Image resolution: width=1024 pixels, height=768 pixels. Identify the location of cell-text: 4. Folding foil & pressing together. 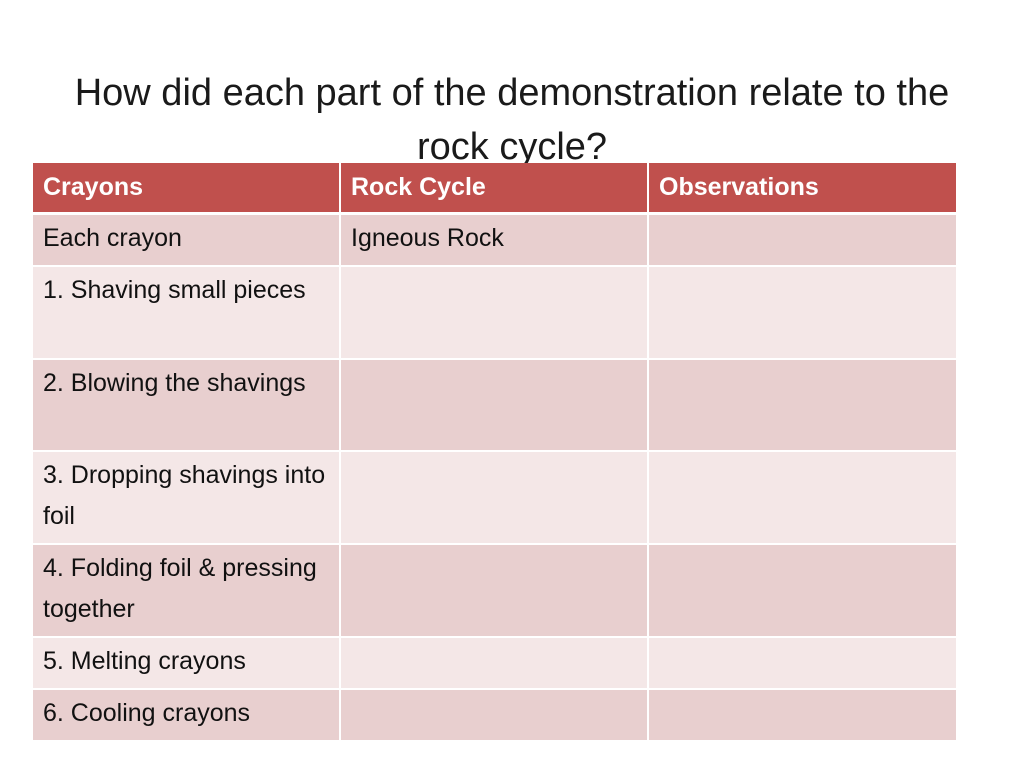
(180, 588).